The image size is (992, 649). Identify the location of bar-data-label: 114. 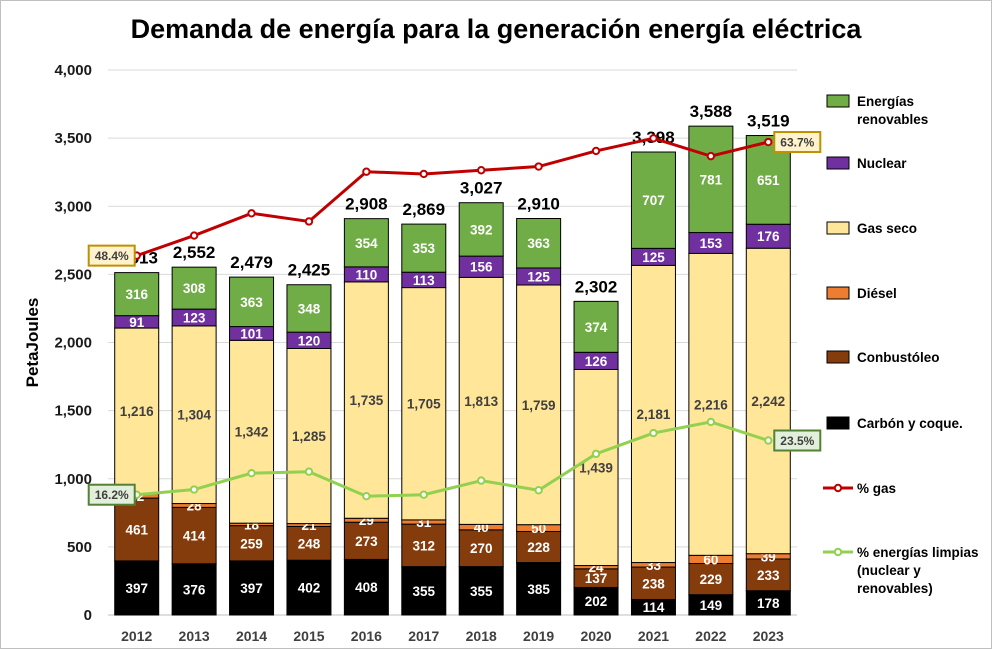
(654, 607).